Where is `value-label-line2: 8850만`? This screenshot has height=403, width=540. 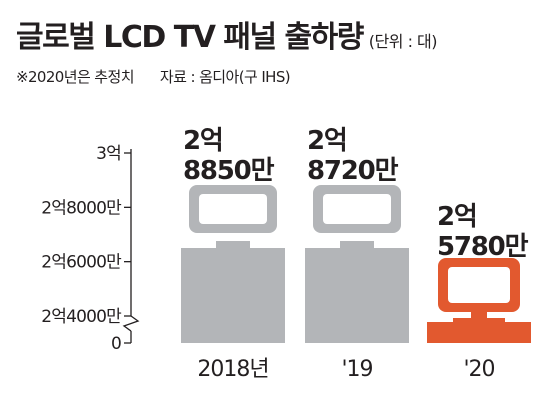 value-label-line2: 8850만 is located at coordinates (229, 171).